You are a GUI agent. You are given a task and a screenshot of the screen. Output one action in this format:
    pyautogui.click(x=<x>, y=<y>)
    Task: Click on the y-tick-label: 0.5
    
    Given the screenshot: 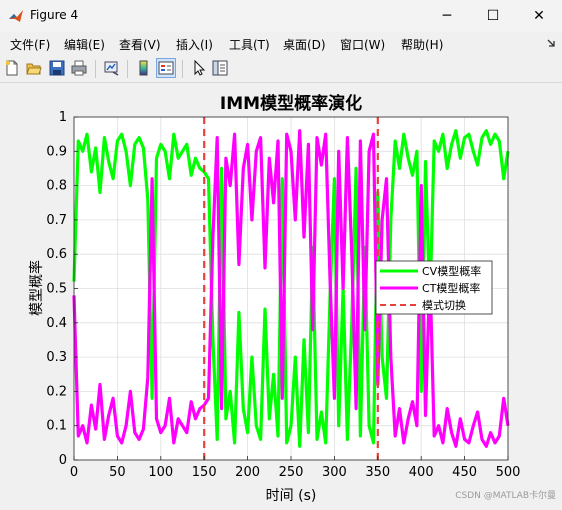 What is the action you would take?
    pyautogui.click(x=56, y=289)
    